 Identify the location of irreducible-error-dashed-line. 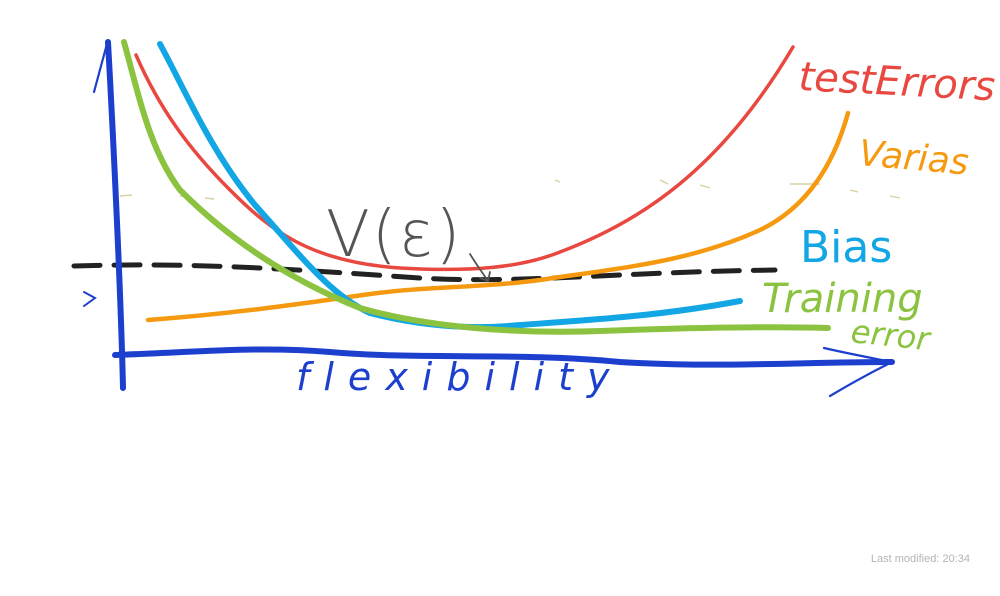
(424, 272).